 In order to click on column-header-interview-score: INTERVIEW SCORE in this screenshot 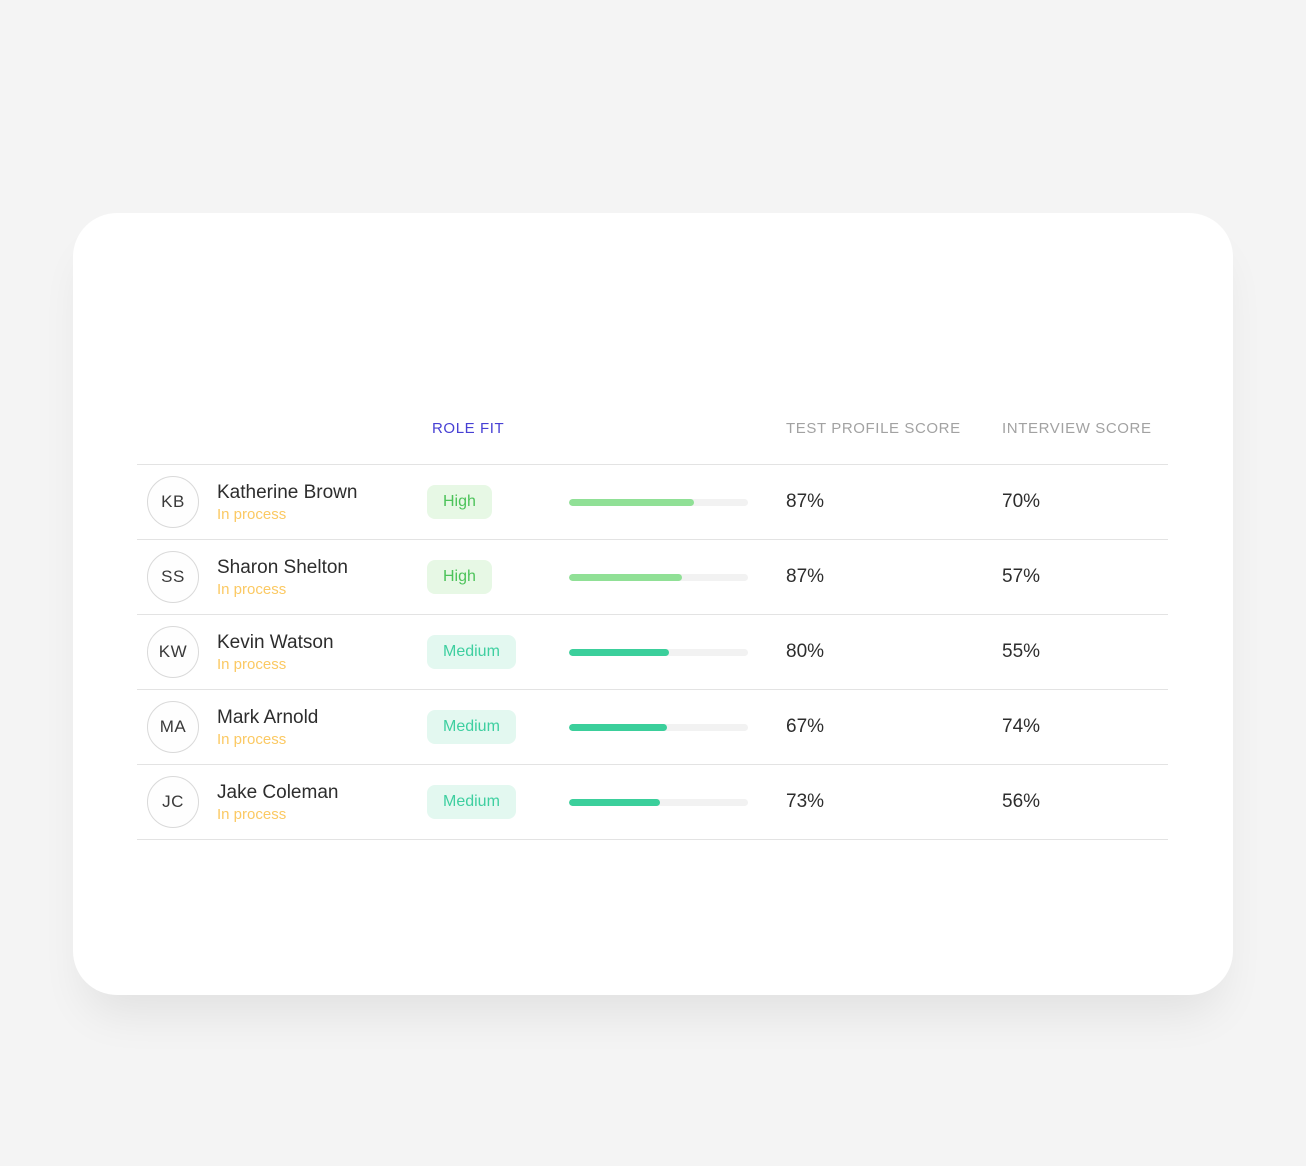, I will do `click(1077, 428)`.